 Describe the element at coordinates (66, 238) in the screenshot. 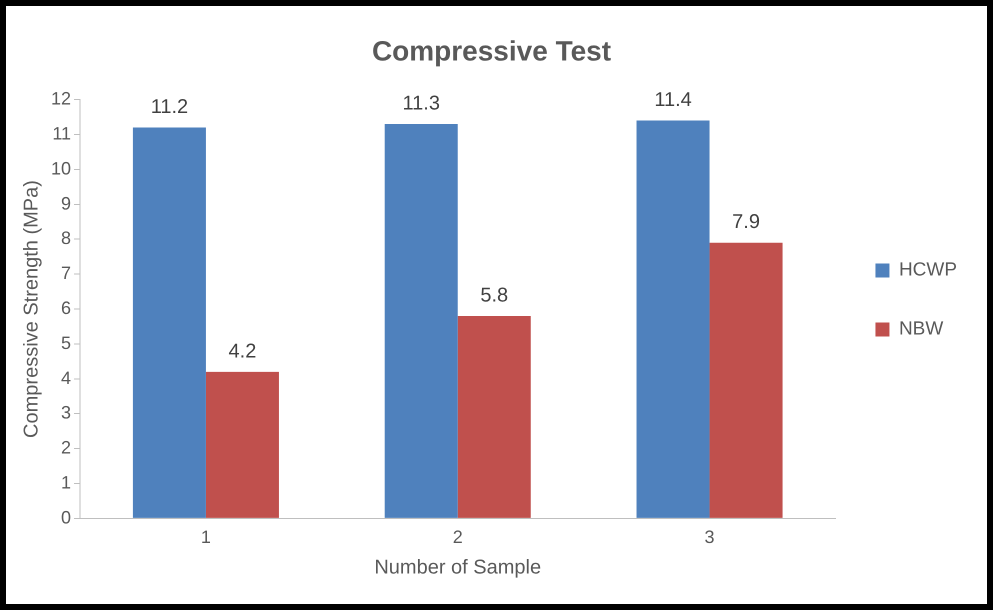

I see `y-tick-label: 8` at that location.